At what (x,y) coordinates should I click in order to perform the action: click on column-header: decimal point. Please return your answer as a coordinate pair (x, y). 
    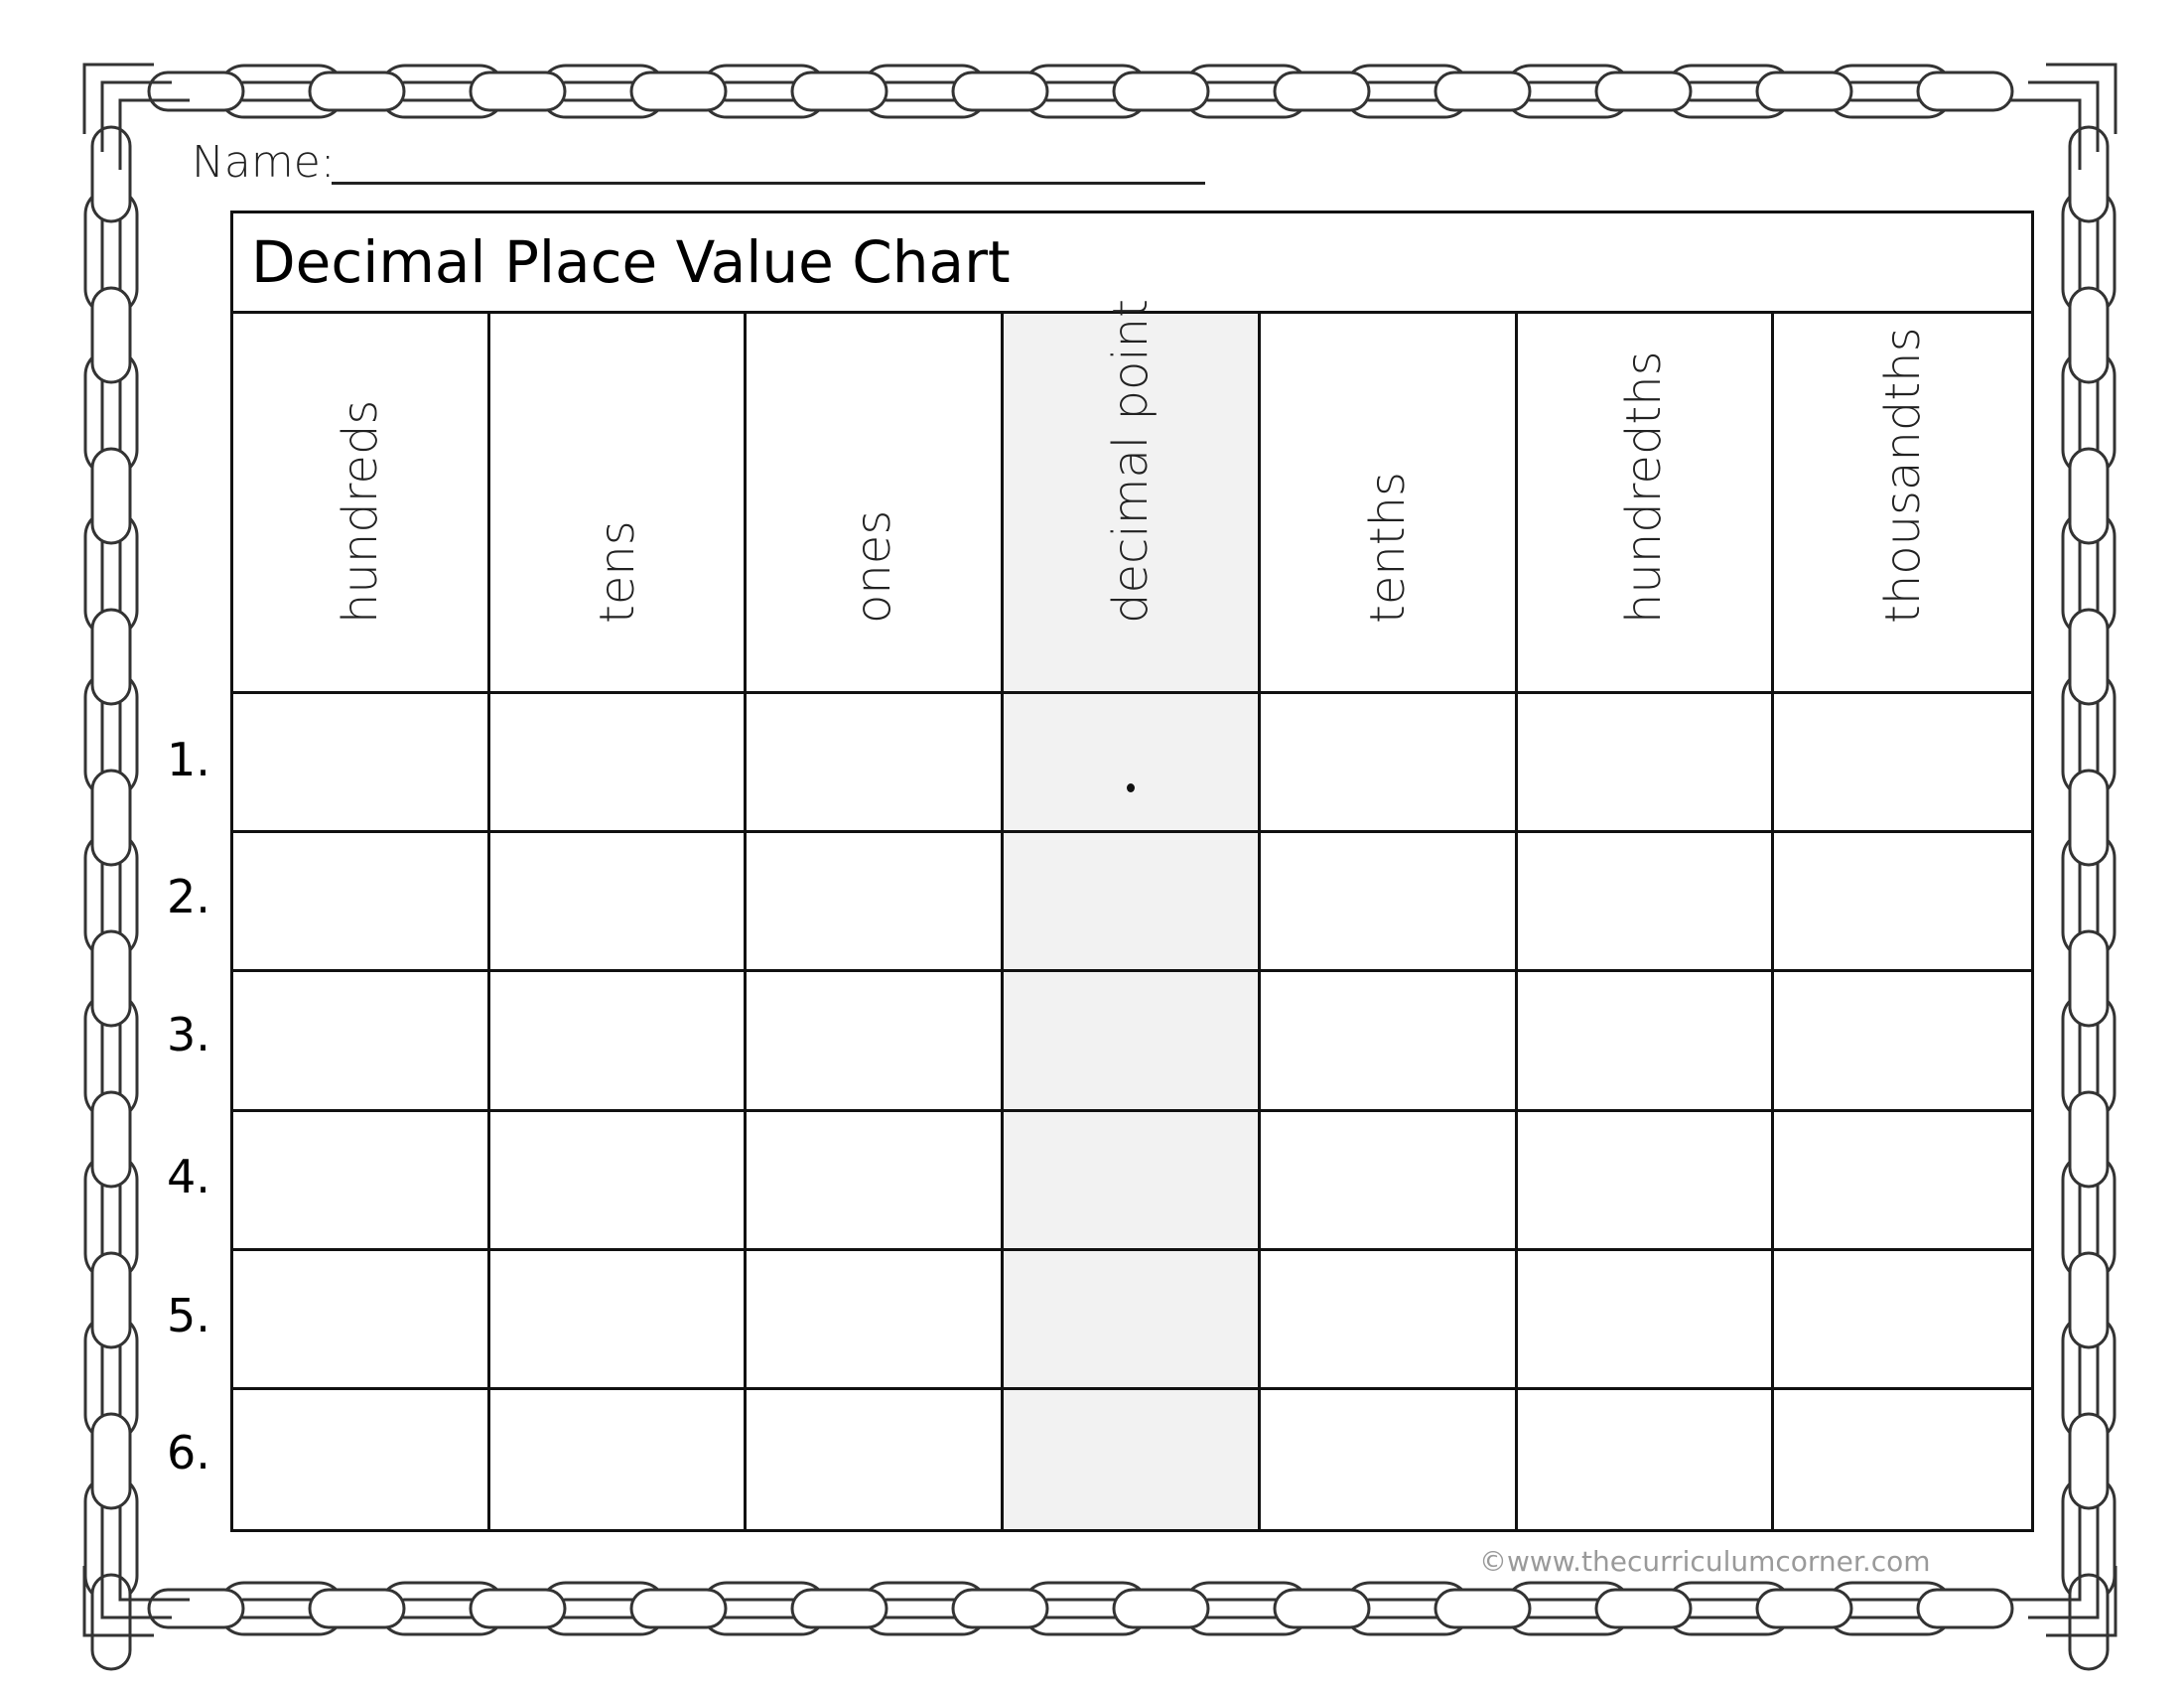
    Looking at the image, I should click on (1132, 496).